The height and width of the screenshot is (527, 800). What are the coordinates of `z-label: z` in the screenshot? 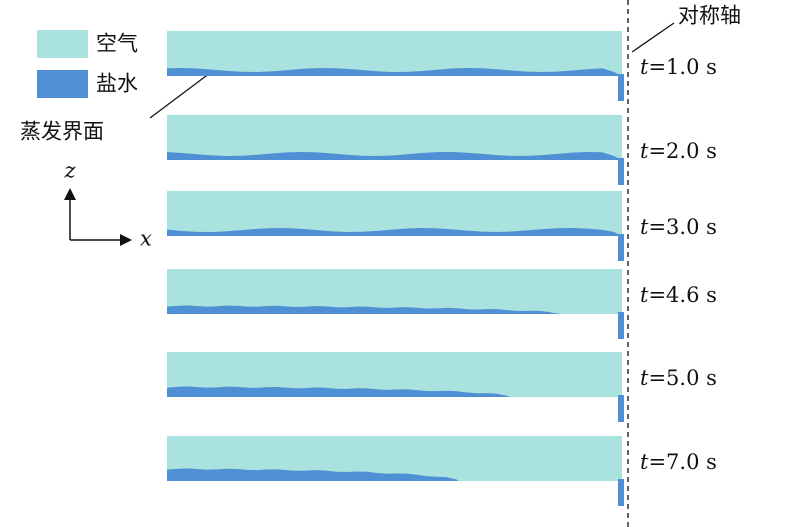 It's located at (69, 171).